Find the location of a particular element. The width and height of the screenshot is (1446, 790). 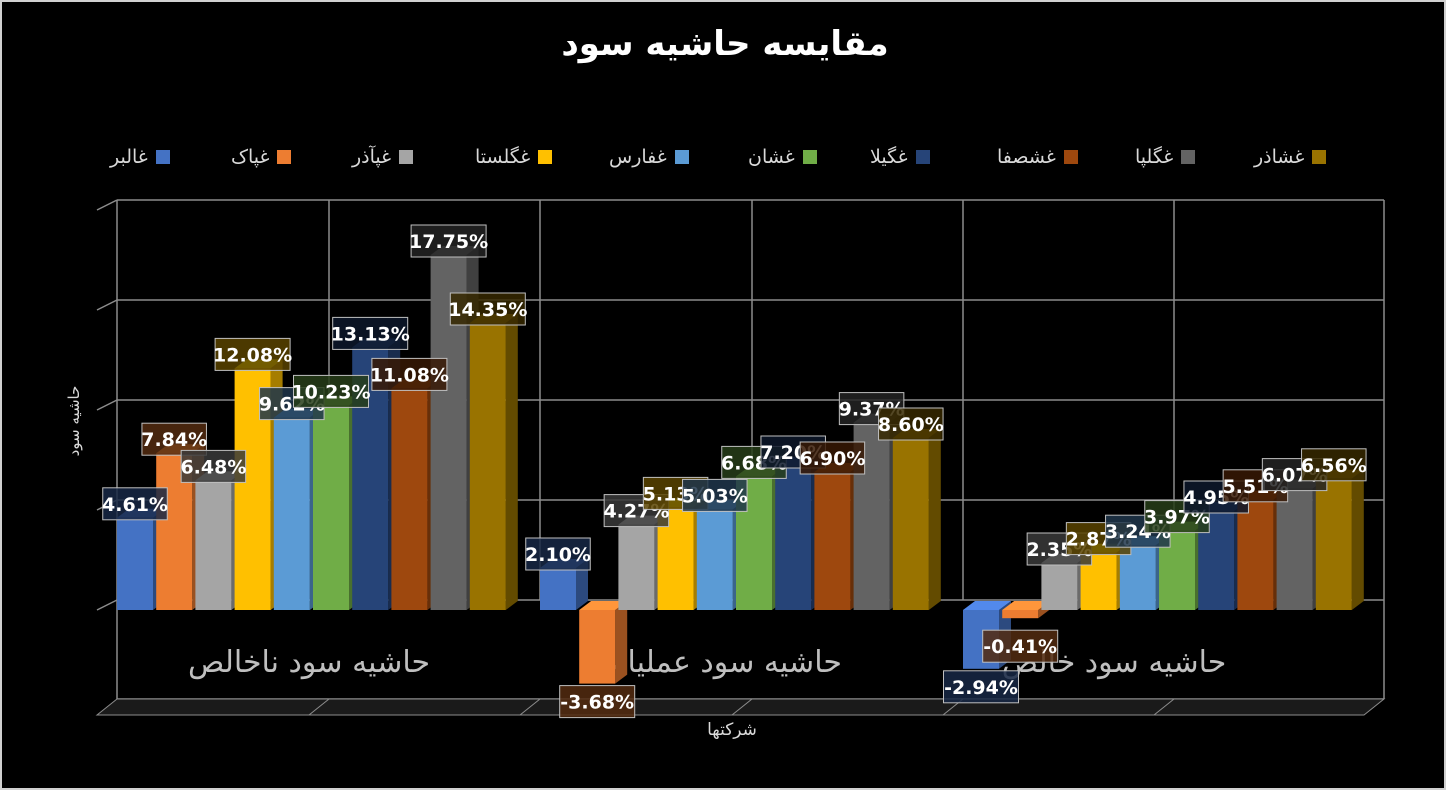

legend-label: غپاک is located at coordinates (250, 157).